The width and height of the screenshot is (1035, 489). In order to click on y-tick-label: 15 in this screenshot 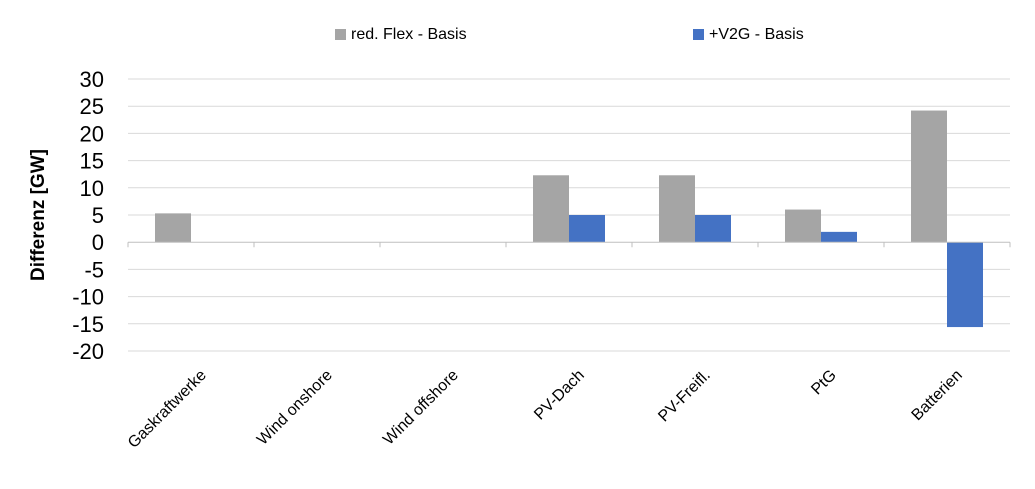, I will do `click(92, 161)`.